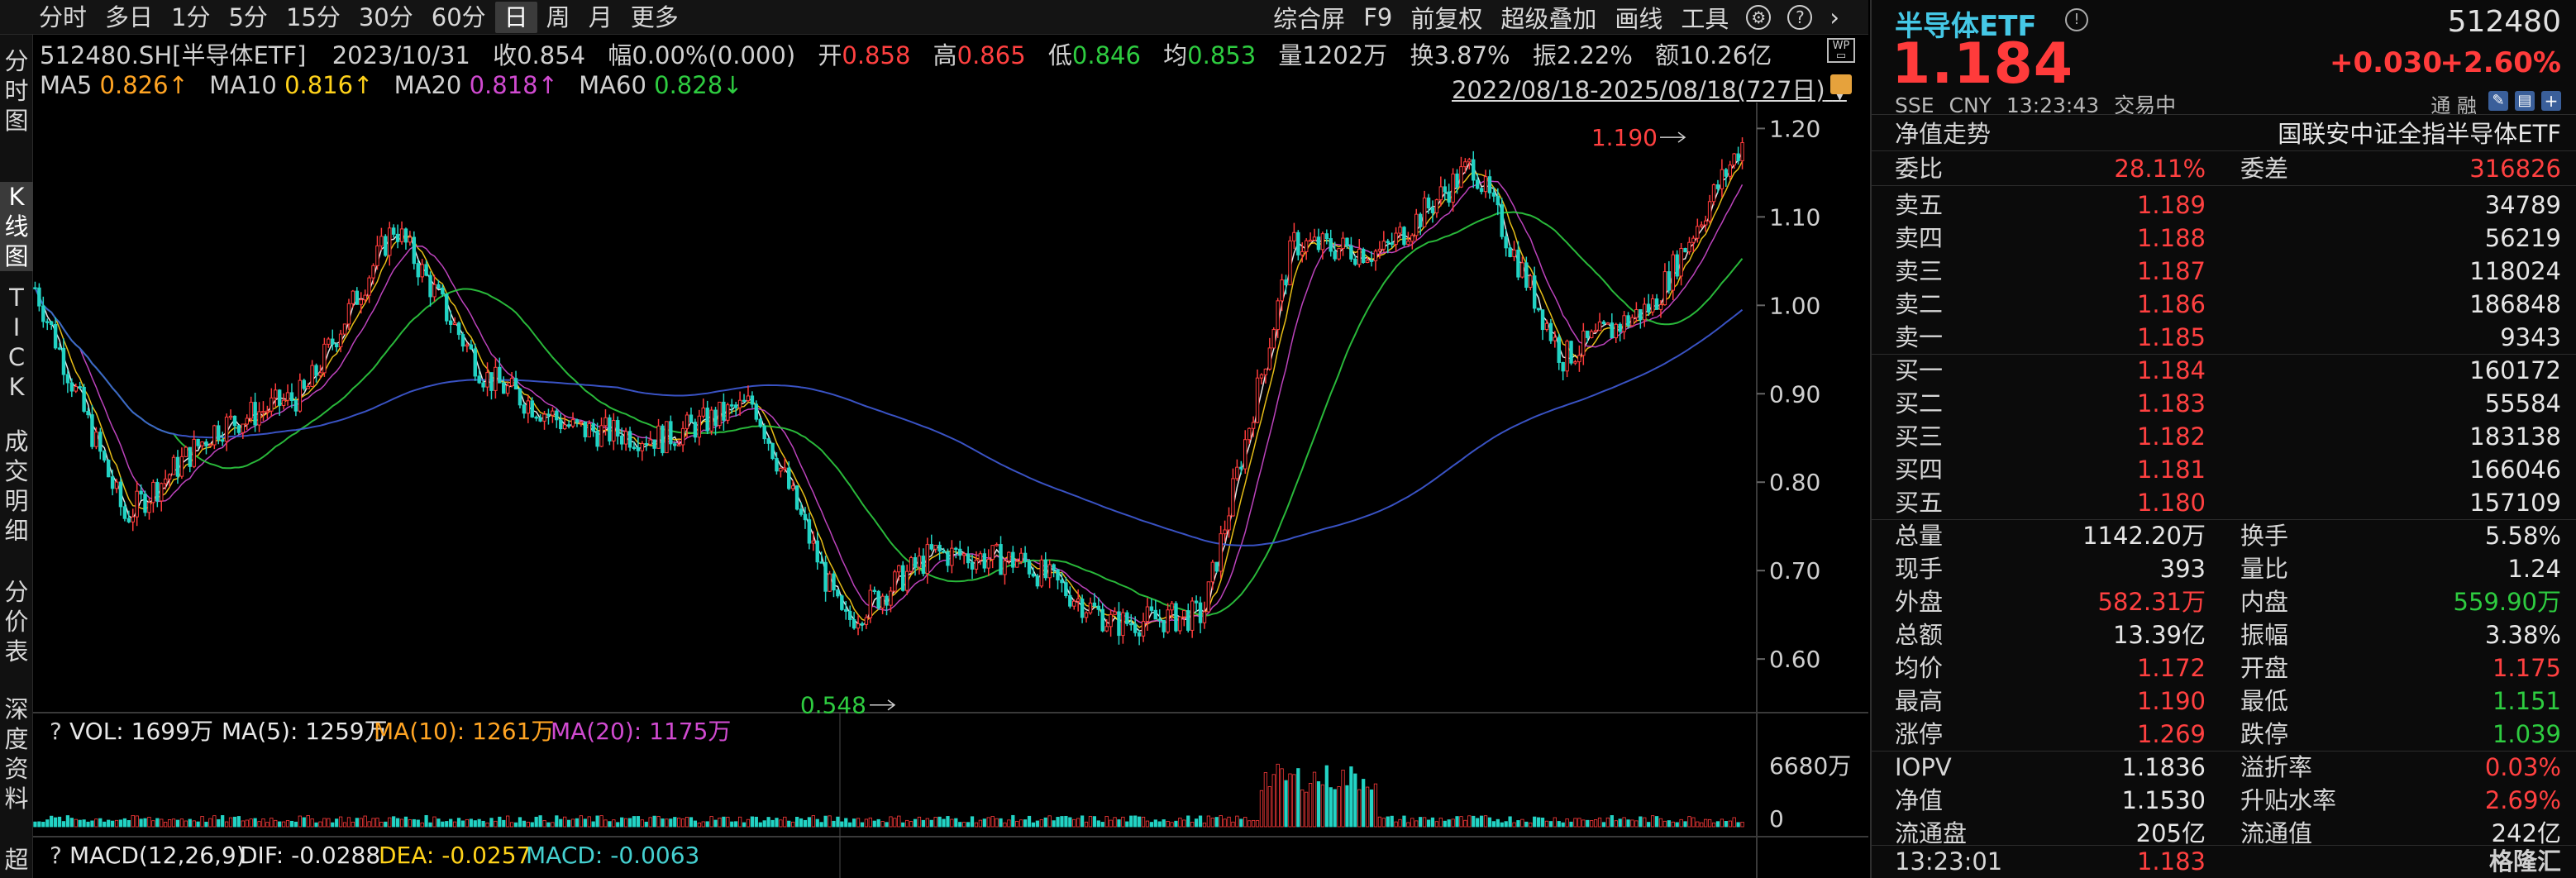 The height and width of the screenshot is (878, 2576). I want to click on period-tab: 5分, so click(248, 17).